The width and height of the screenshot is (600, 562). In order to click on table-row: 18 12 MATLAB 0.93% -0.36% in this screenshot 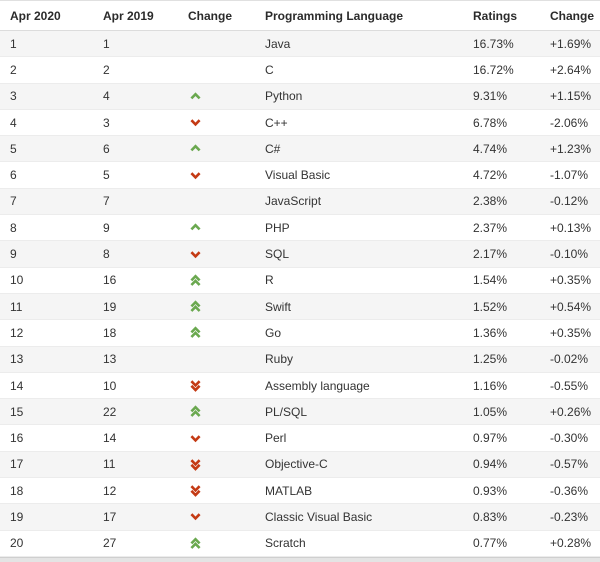, I will do `click(300, 491)`.